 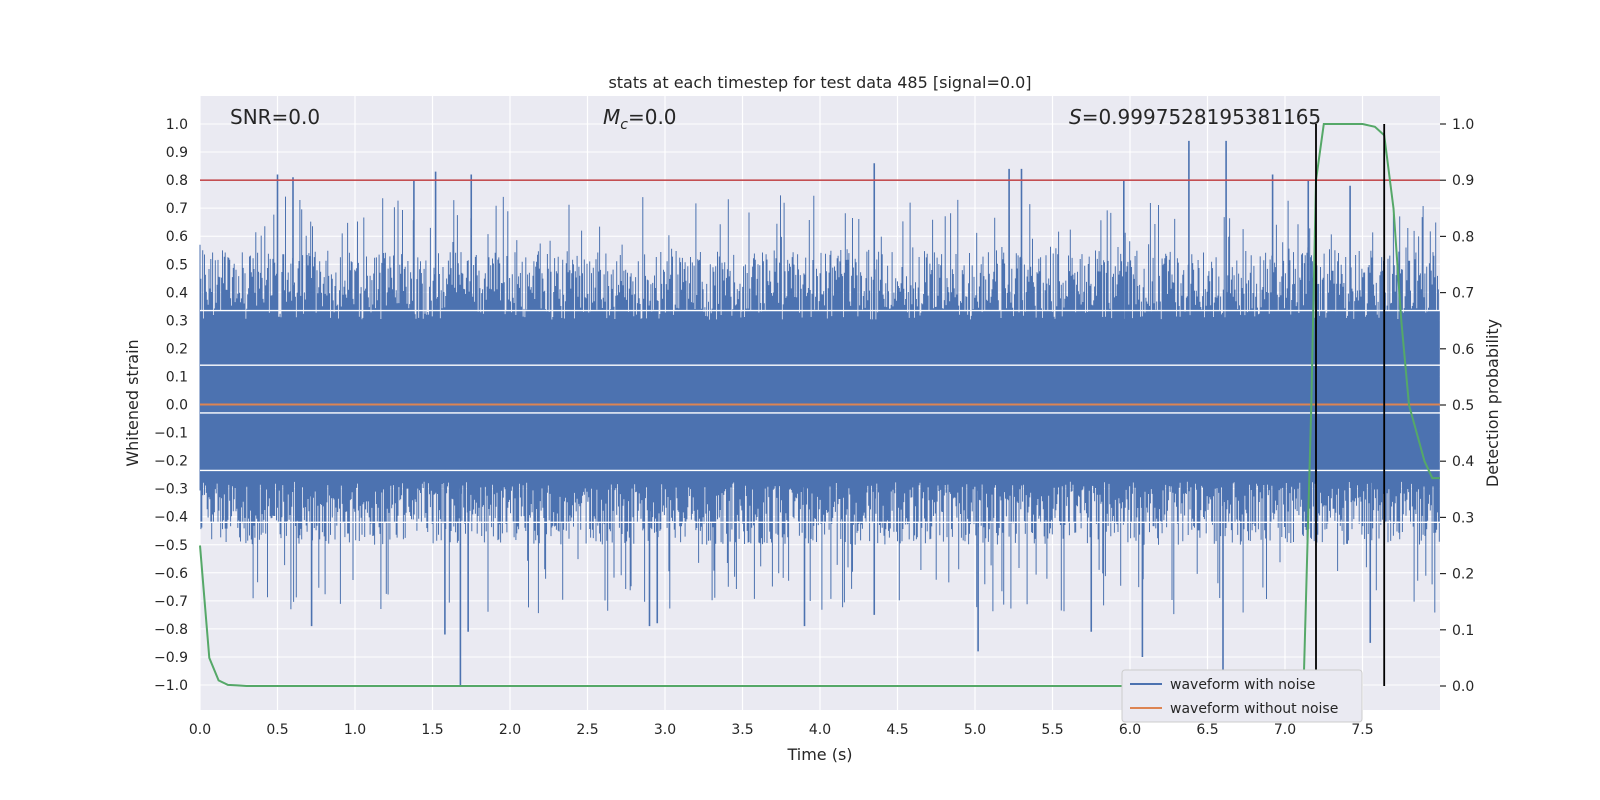 I want to click on y-tick-label-13: −0.3, so click(x=171, y=490).